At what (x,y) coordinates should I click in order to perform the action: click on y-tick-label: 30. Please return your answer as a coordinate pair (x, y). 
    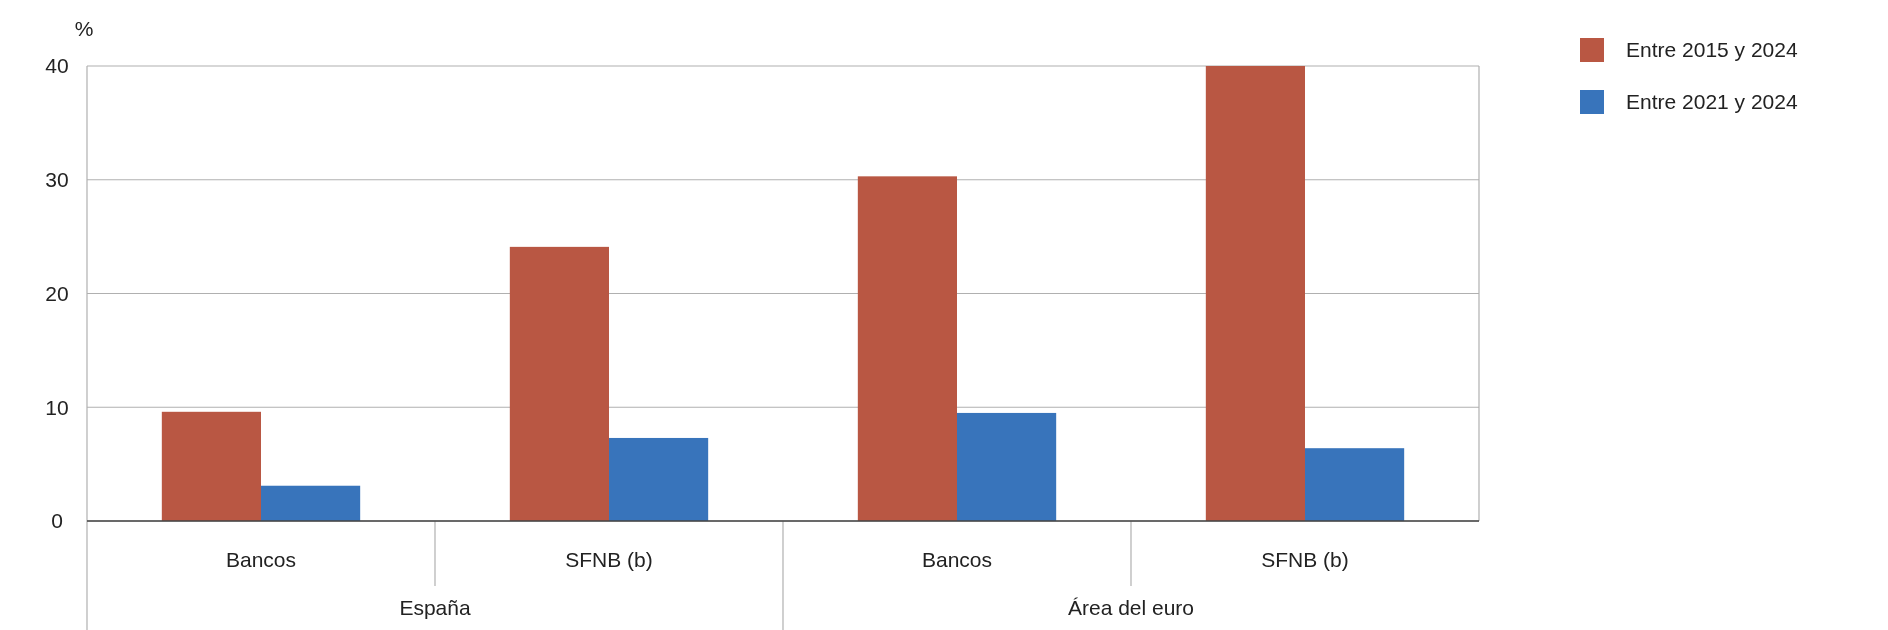
    Looking at the image, I should click on (57, 180).